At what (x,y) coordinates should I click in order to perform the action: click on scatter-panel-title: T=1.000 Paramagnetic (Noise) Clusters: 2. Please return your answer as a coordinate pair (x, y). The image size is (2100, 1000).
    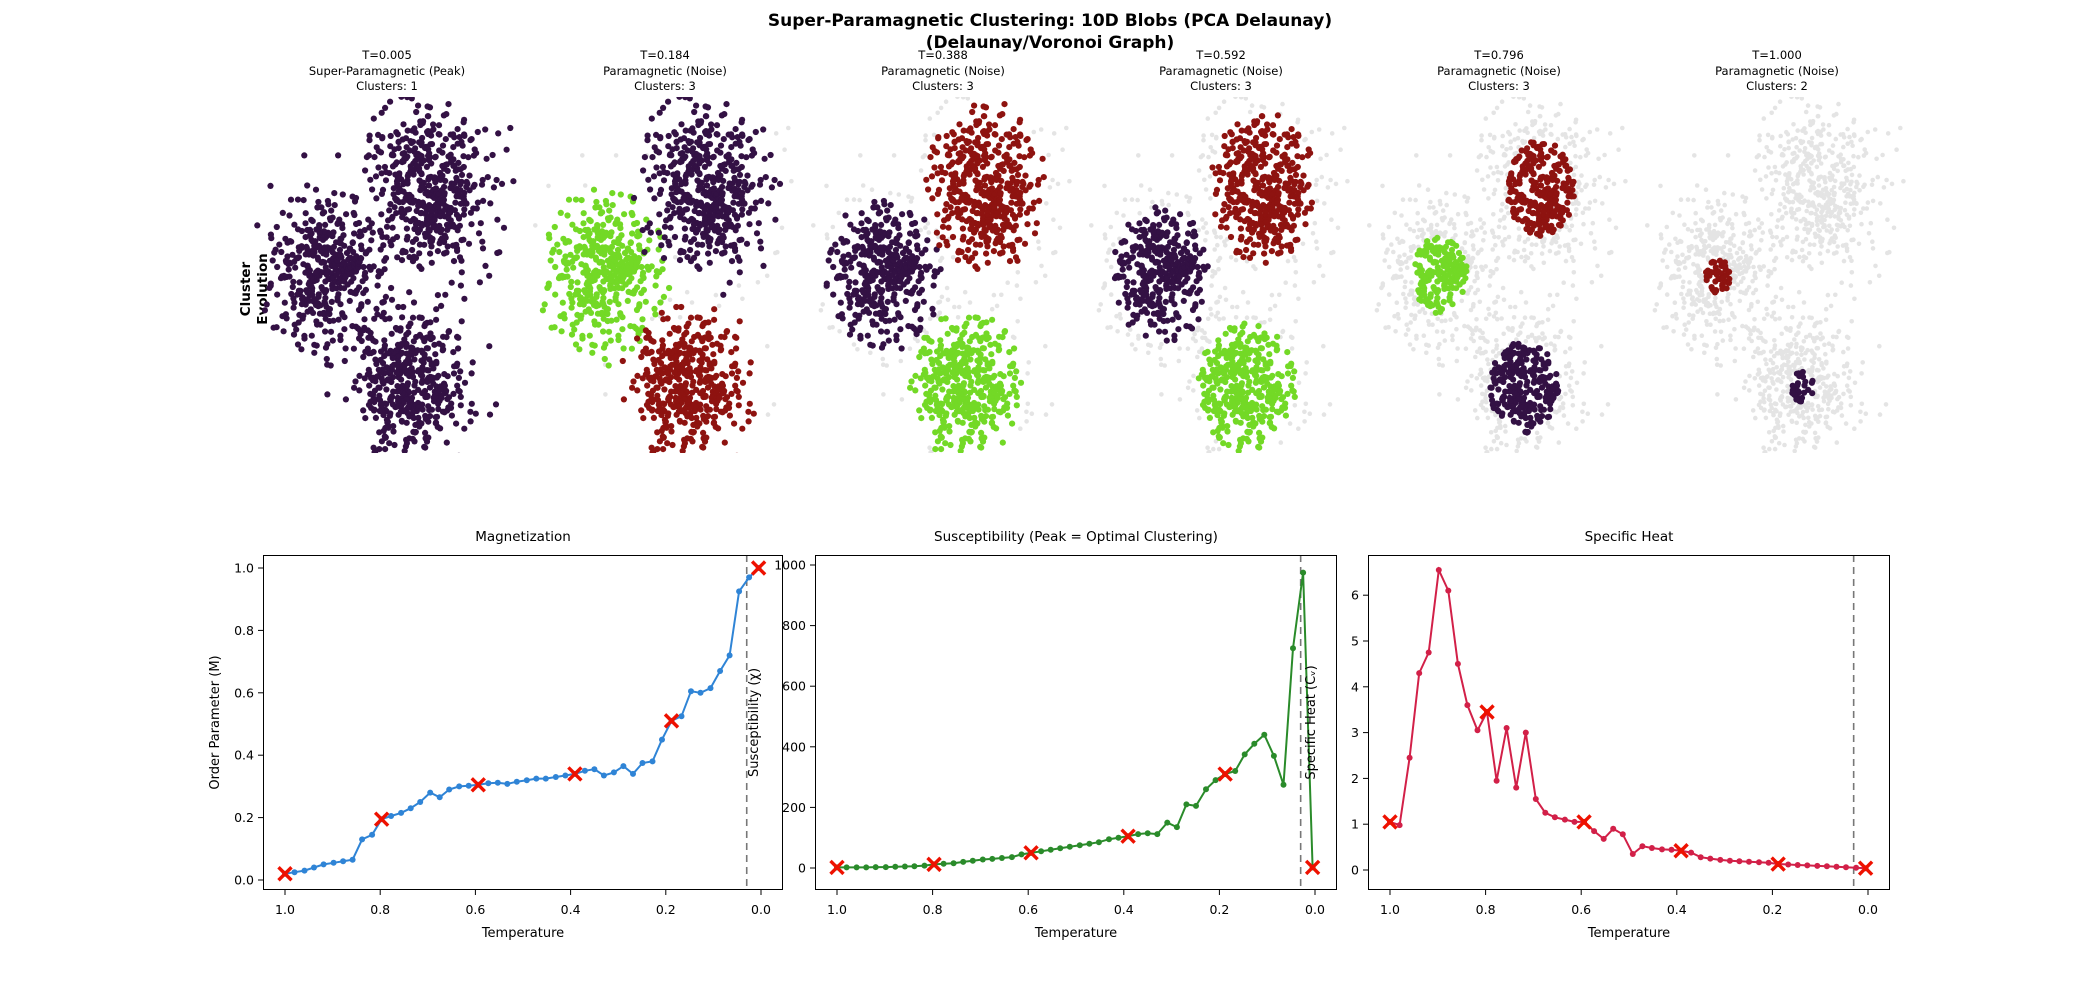
    Looking at the image, I should click on (1777, 71).